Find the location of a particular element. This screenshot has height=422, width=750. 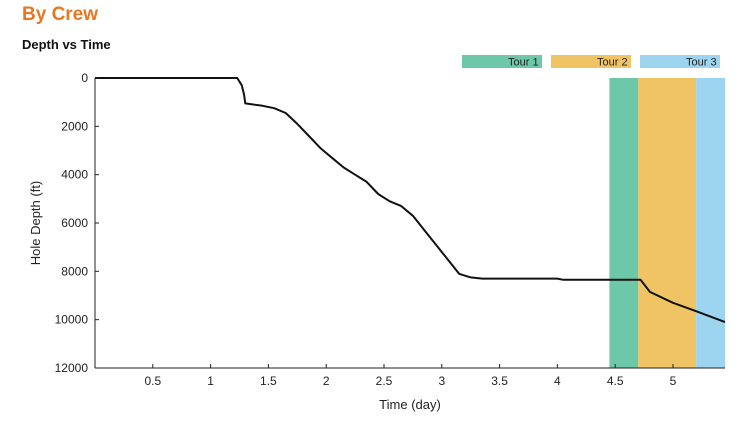

y-tick-label: 0 is located at coordinates (84, 78).